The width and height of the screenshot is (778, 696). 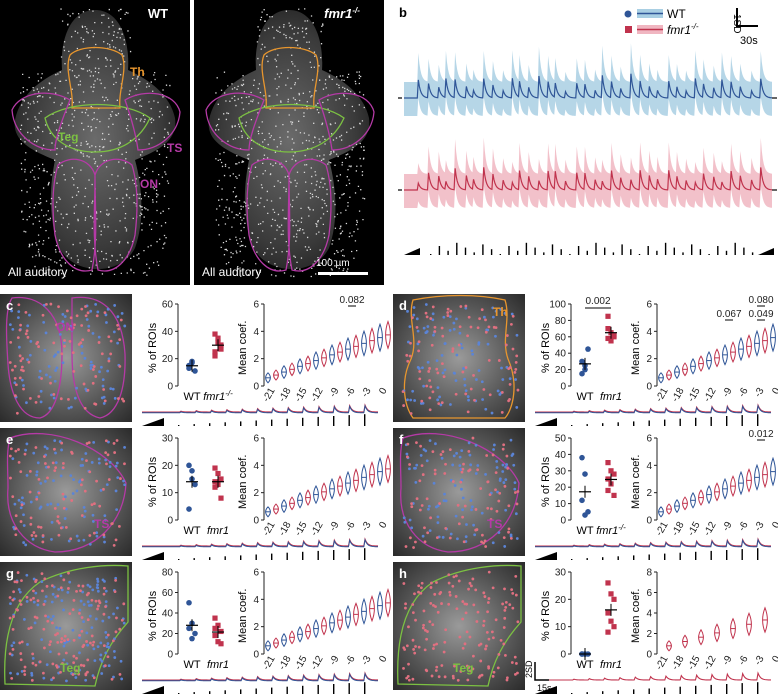 What do you see at coordinates (588, 179) in the screenshot?
I see `ko-trace-line` at bounding box center [588, 179].